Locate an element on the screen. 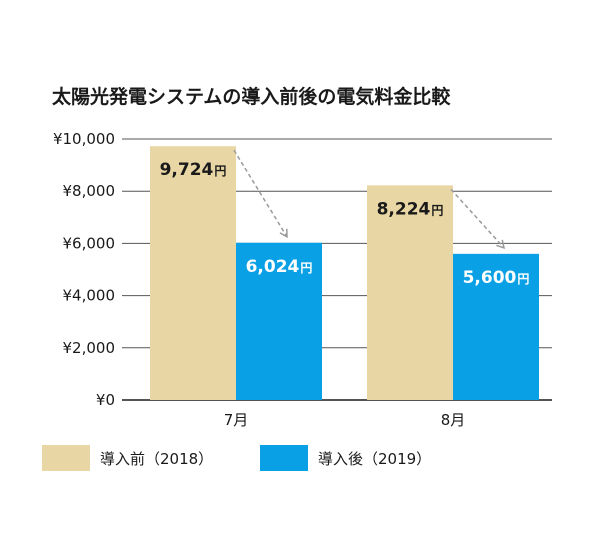 Image resolution: width=600 pixels, height=550 pixels. data-label: 6,024円 is located at coordinates (279, 267).